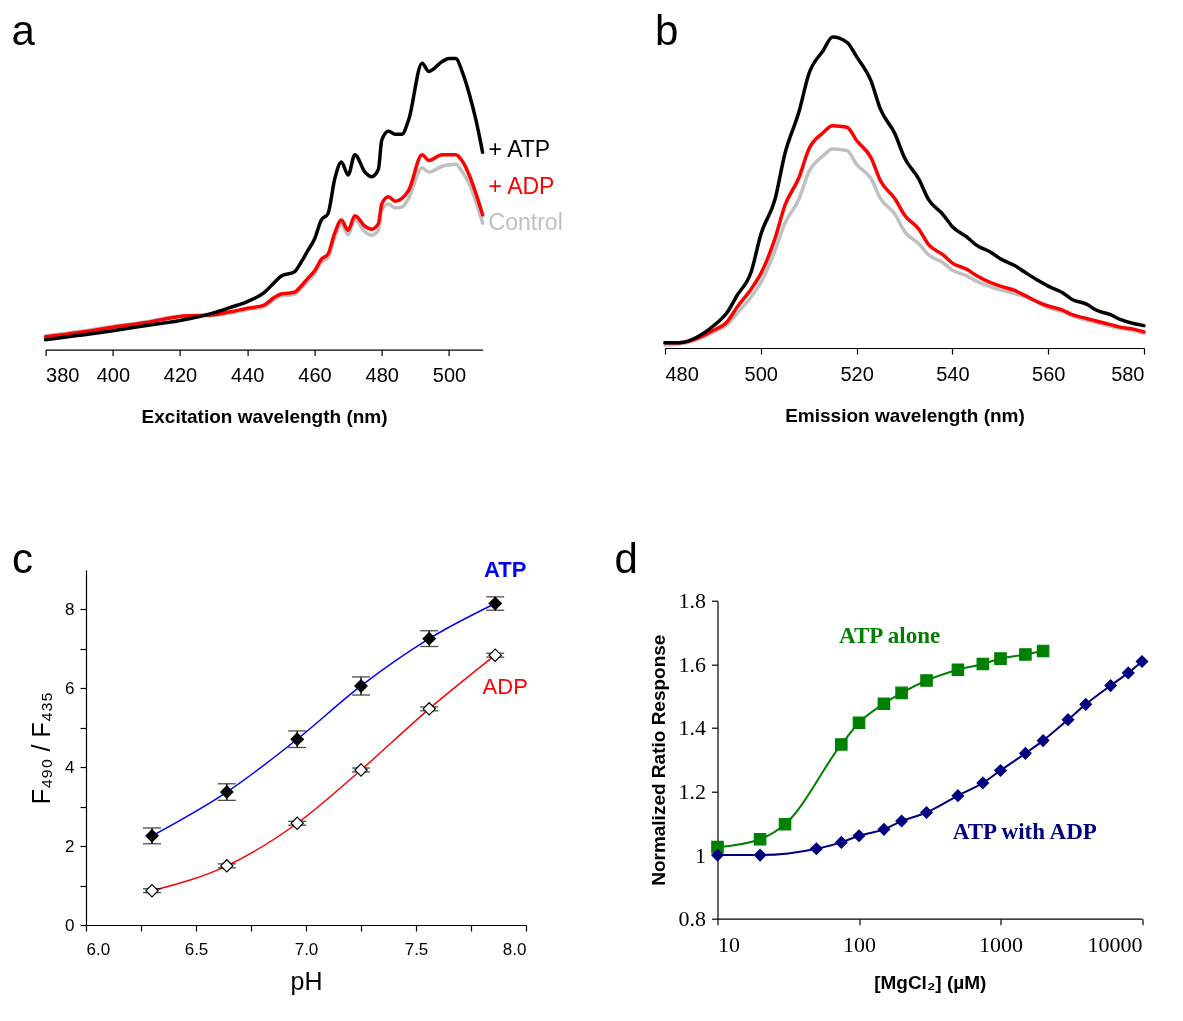  What do you see at coordinates (70, 767) in the screenshot?
I see `y-tick-label: 4` at bounding box center [70, 767].